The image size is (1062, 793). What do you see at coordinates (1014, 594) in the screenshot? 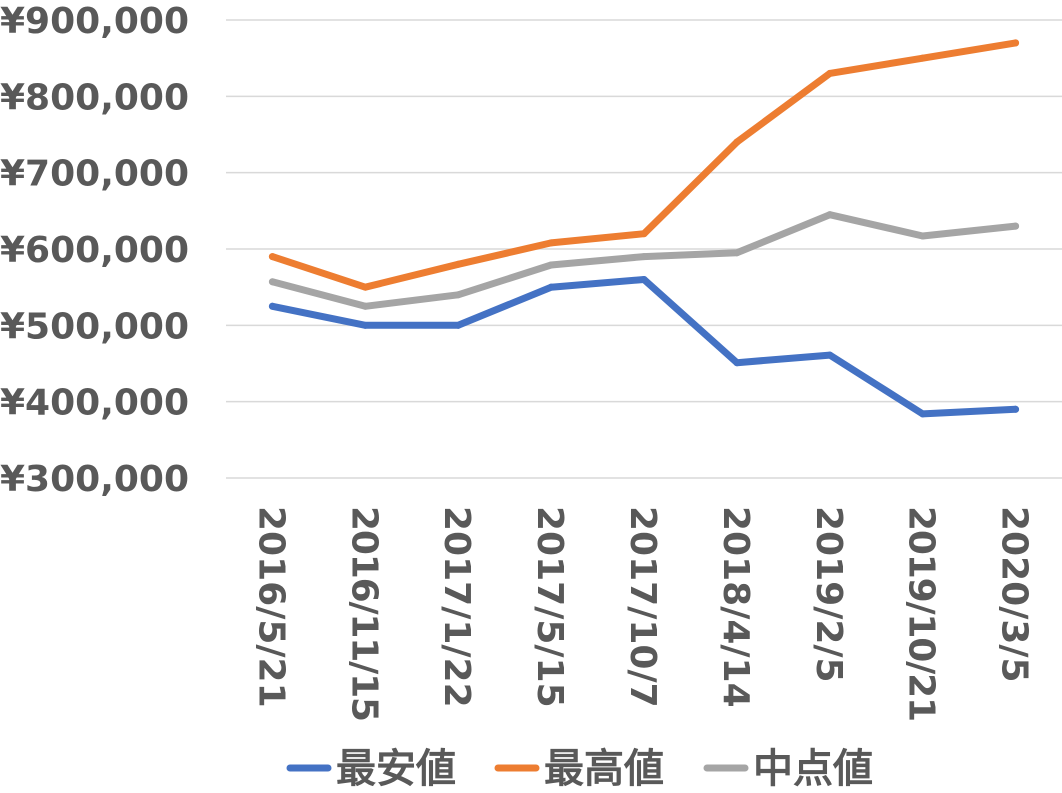
I see `x-tick-label: 2020/3/5` at bounding box center [1014, 594].